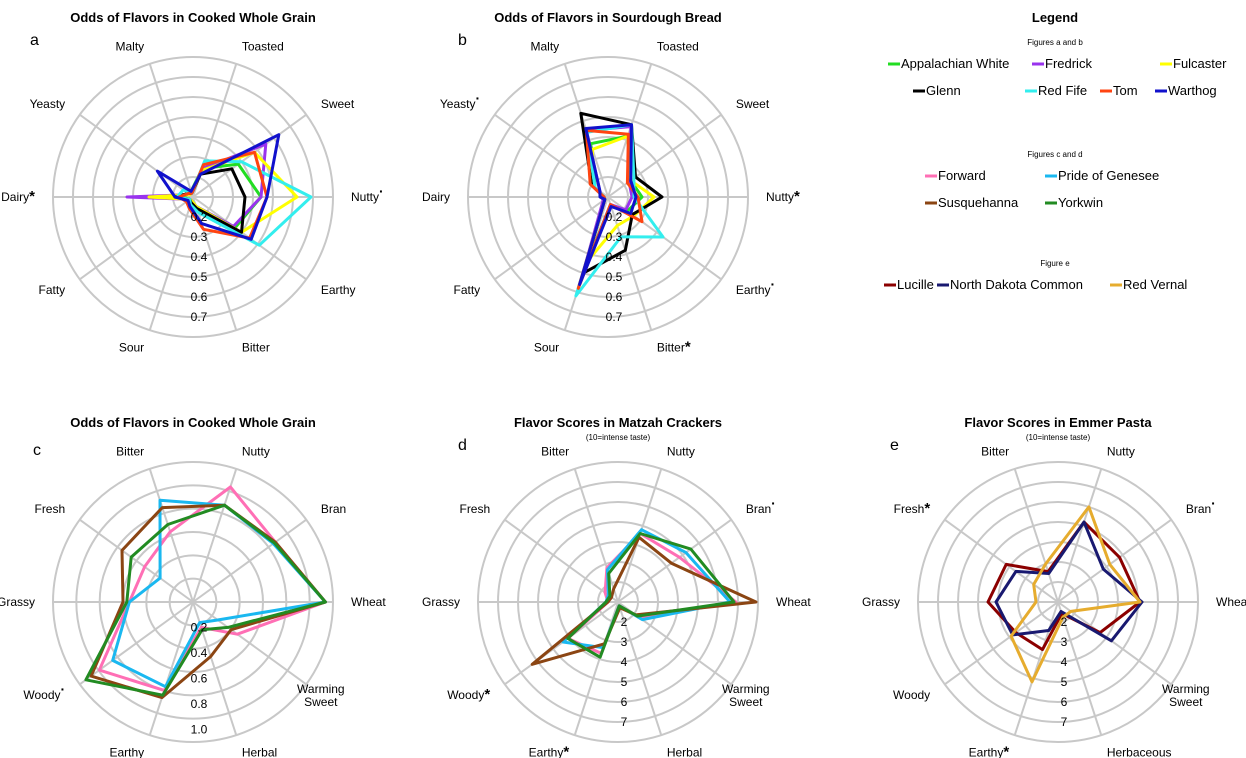 The image size is (1246, 758). What do you see at coordinates (338, 290) in the screenshot?
I see `axis-label-text: Earthy` at bounding box center [338, 290].